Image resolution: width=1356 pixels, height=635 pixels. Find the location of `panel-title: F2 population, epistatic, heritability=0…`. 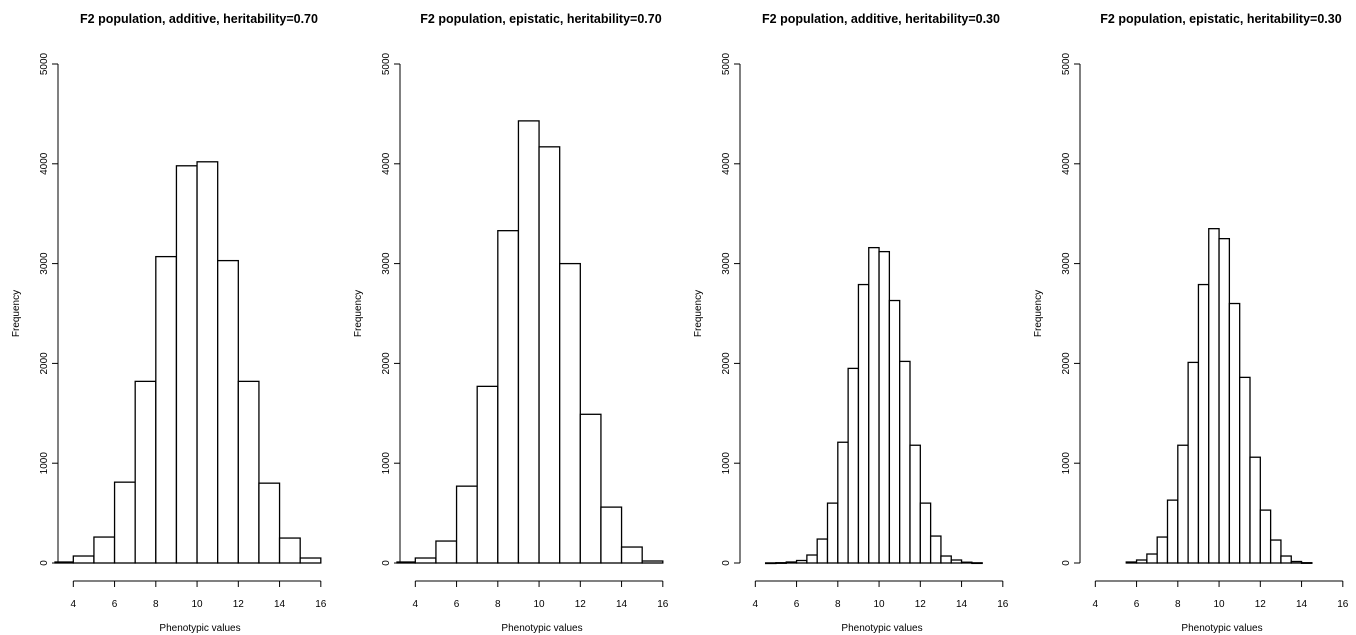

panel-title: F2 population, epistatic, heritability=0… is located at coordinates (1220, 19).